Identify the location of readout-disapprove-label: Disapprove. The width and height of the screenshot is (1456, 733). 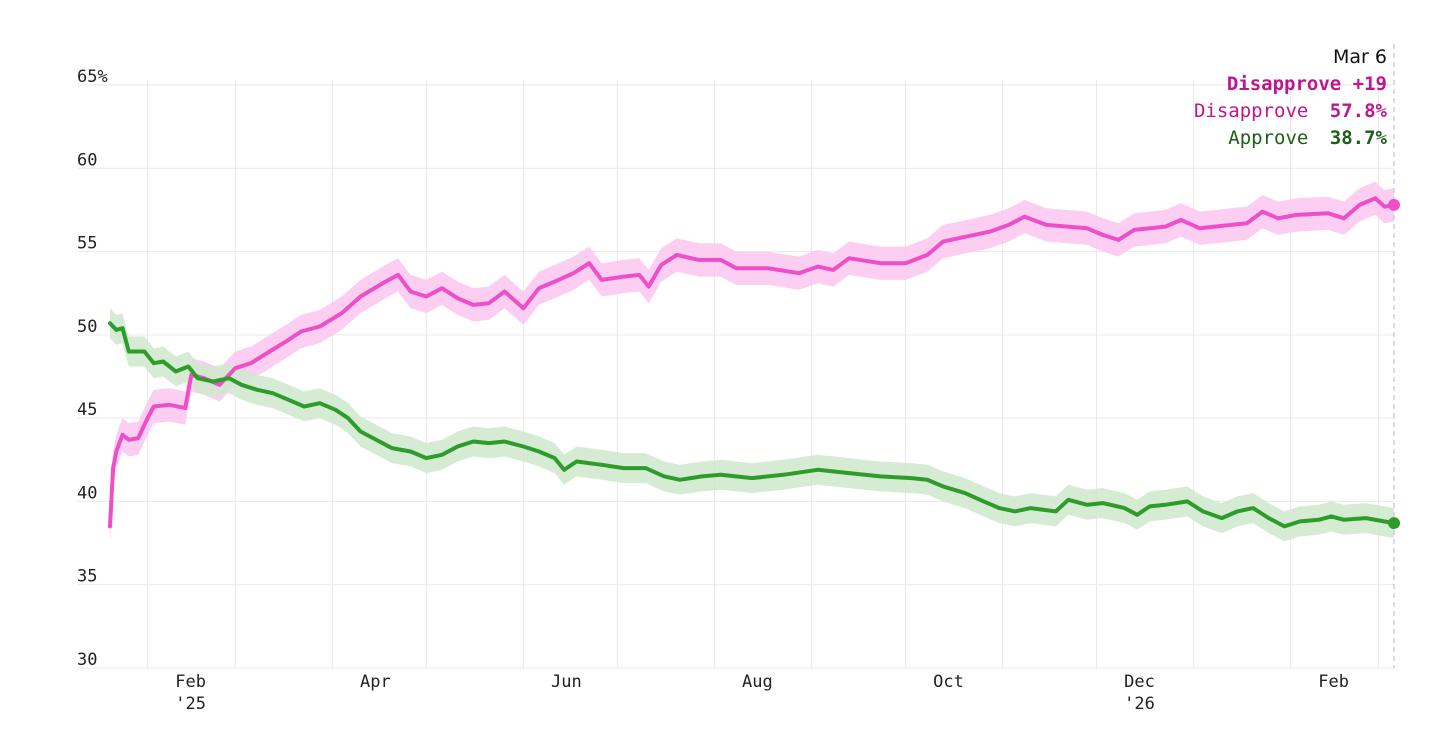
(1251, 111).